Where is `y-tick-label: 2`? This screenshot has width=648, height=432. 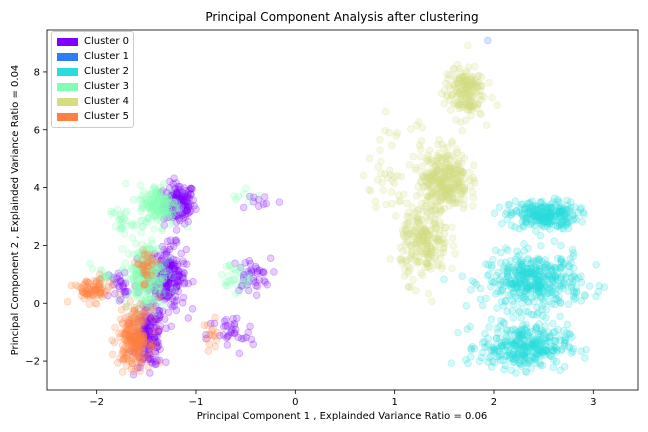
y-tick-label: 2 is located at coordinates (37, 246).